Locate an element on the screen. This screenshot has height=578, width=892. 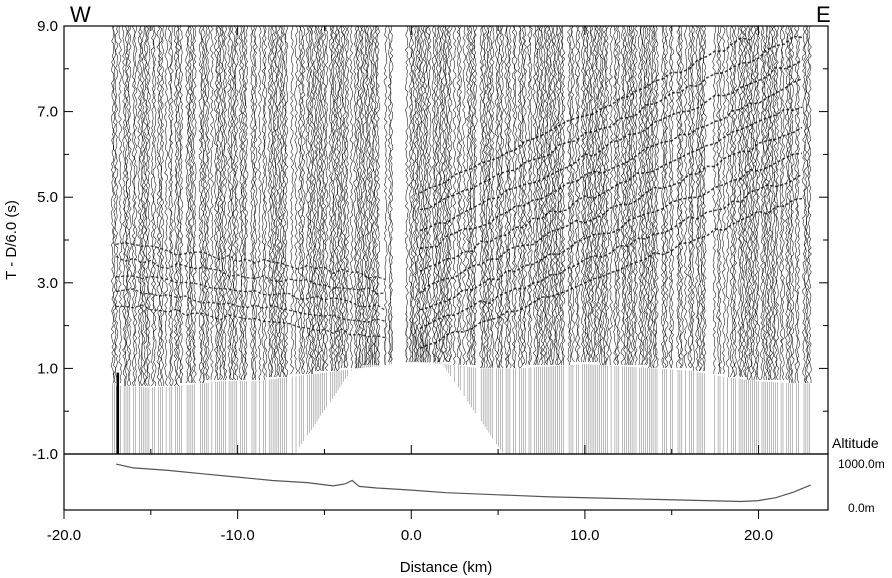
x-tick-label: 10.0 is located at coordinates (584, 535).